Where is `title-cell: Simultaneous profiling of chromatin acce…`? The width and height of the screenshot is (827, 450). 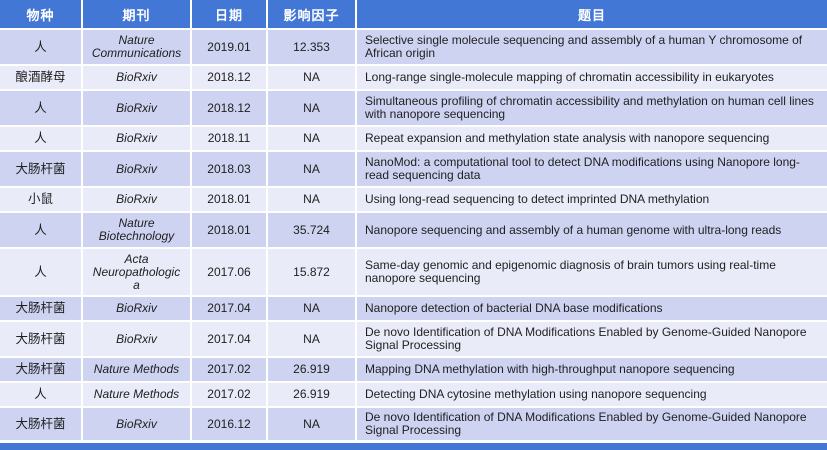 title-cell: Simultaneous profiling of chromatin acce… is located at coordinates (592, 109).